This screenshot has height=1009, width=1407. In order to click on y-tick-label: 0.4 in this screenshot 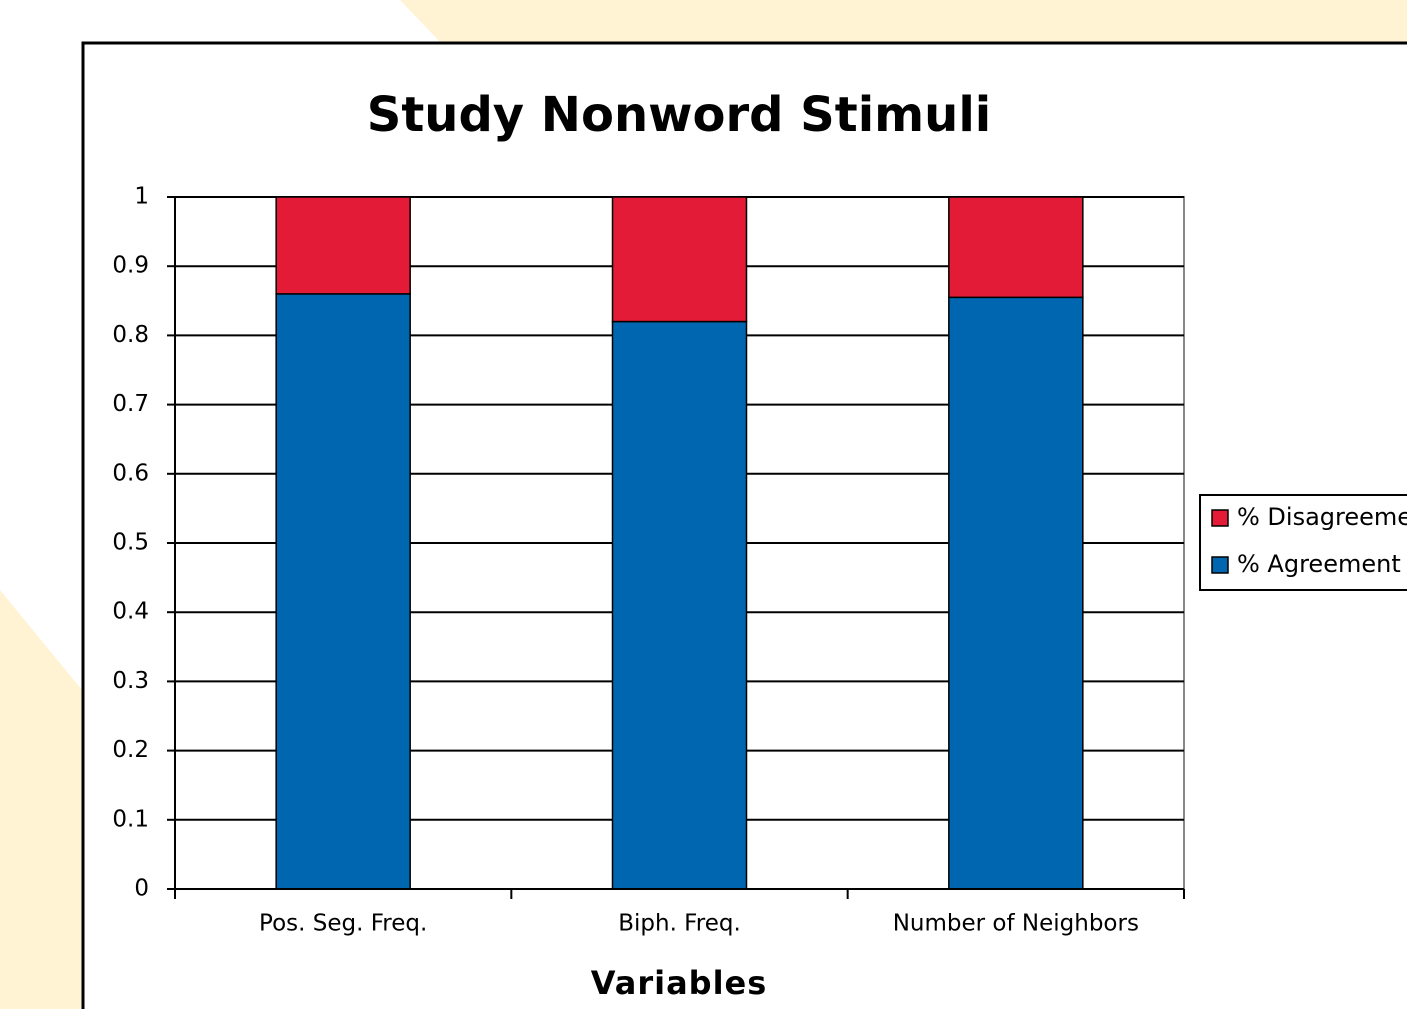, I will do `click(130, 612)`.